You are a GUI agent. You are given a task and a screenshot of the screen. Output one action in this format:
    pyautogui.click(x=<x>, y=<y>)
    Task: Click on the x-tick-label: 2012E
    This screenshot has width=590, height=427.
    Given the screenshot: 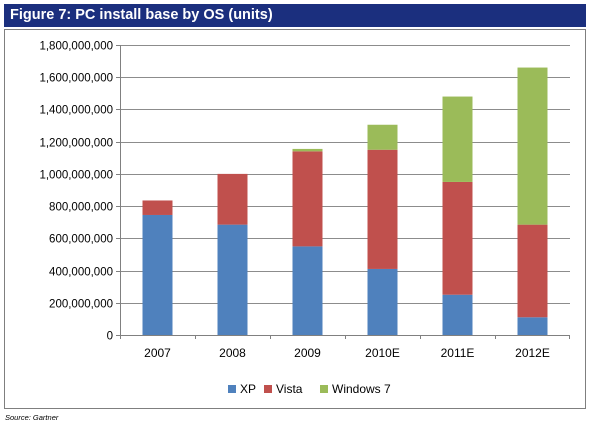 What is the action you would take?
    pyautogui.click(x=532, y=353)
    